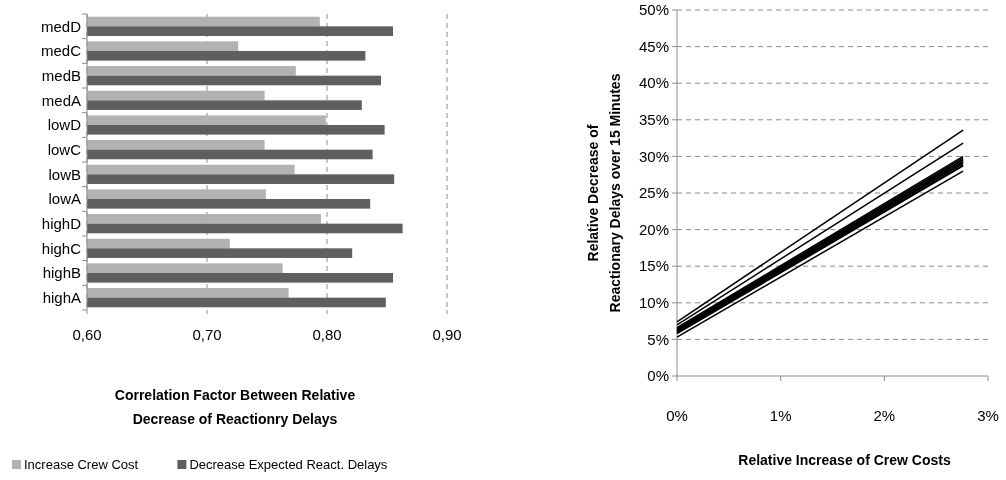  Describe the element at coordinates (288, 464) in the screenshot. I see `legend-label: Decrease Expected React. Delays` at that location.